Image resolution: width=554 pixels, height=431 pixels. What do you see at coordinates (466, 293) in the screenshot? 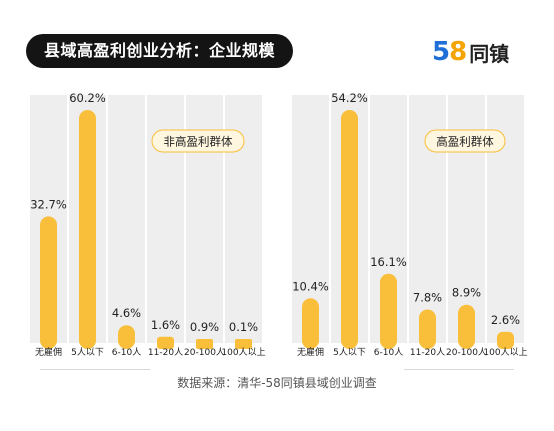
I see `bar-value-label: 8.9%` at bounding box center [466, 293].